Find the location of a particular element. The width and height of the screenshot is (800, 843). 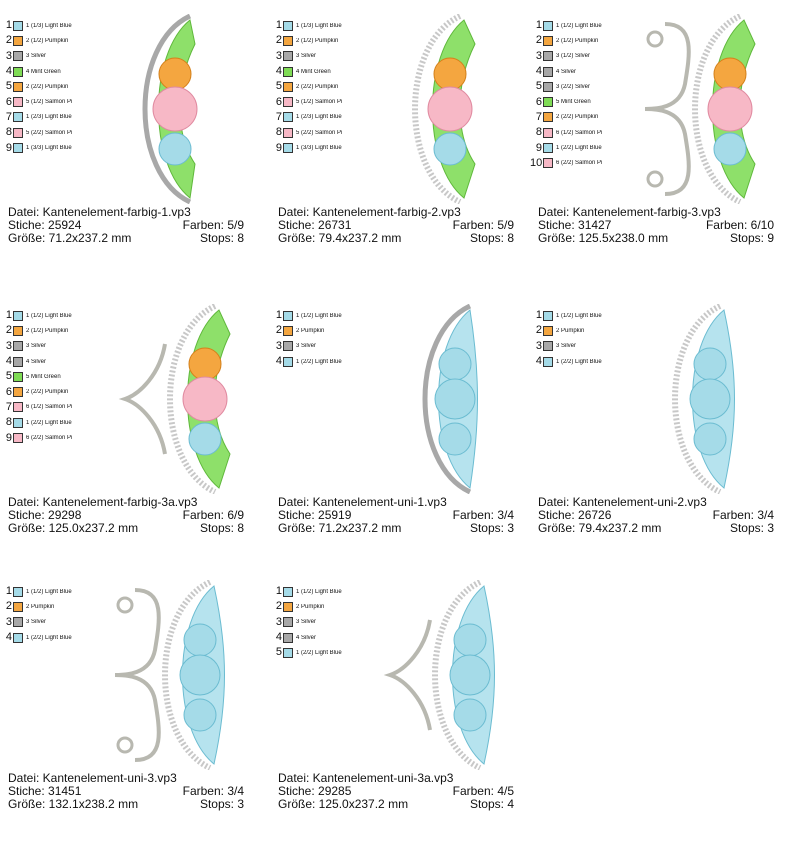

design-size: Größe: 125.0x237.2 mm is located at coordinates (73, 528).